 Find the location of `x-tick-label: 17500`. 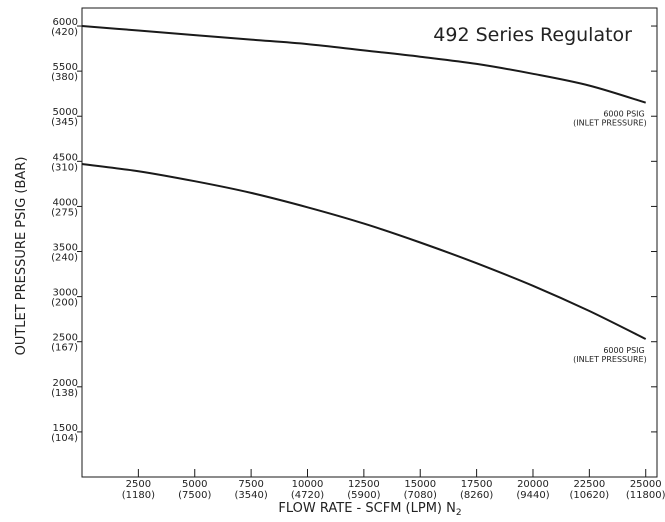

x-tick-label: 17500 is located at coordinates (477, 484).